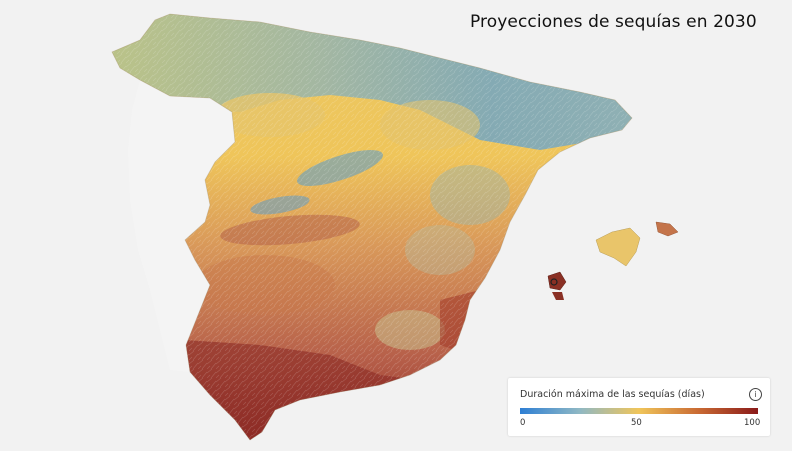 This screenshot has width=792, height=451. I want to click on legend-color-bar, so click(639, 411).